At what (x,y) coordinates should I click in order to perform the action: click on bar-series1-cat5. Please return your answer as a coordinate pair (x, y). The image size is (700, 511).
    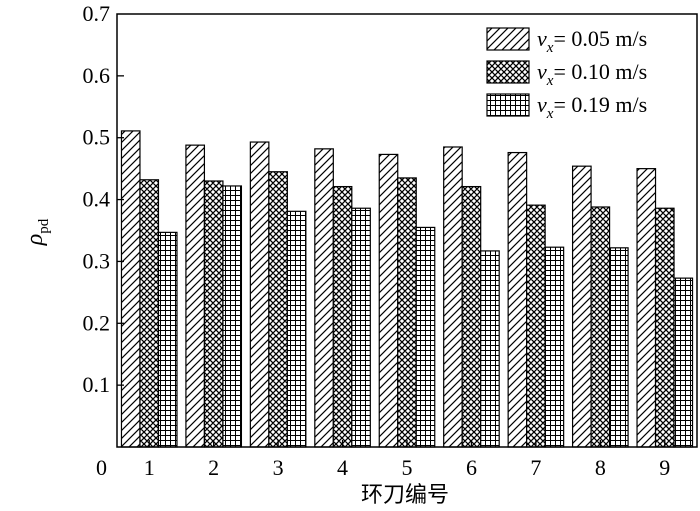
    Looking at the image, I should click on (388, 300).